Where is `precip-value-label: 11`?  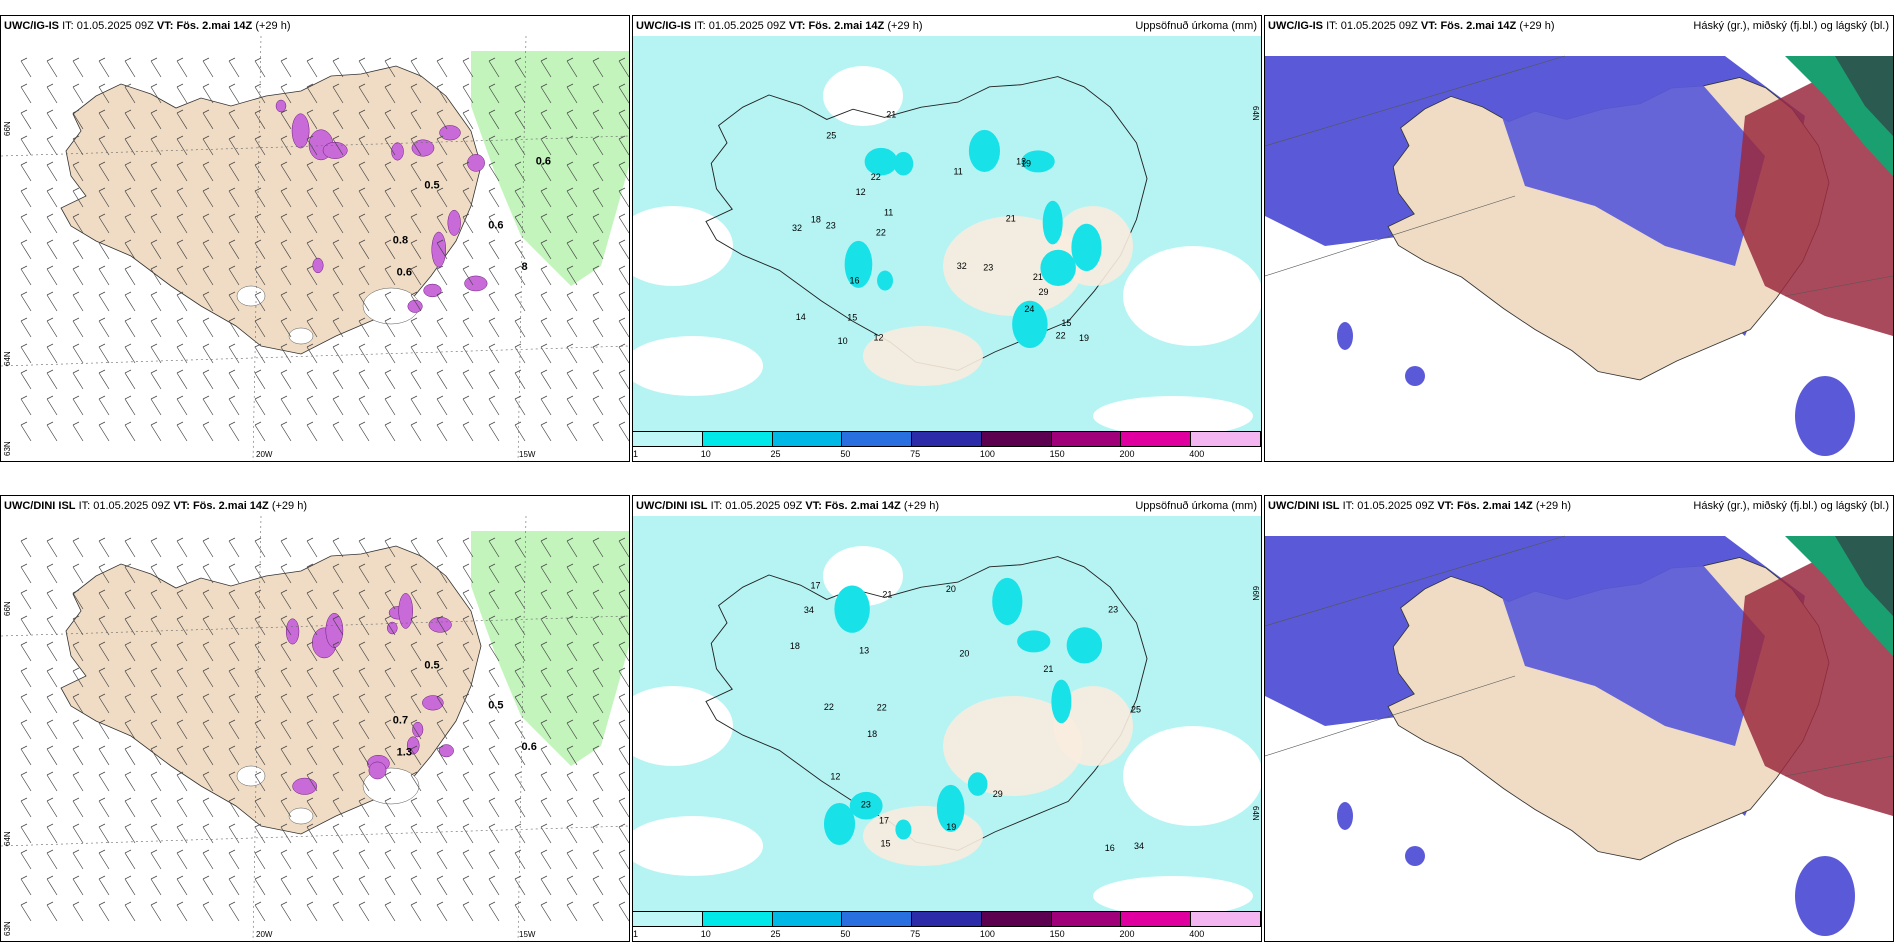
precip-value-label: 11 is located at coordinates (888, 212).